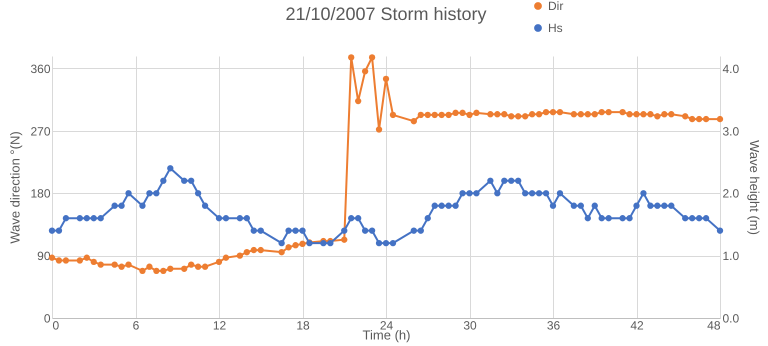 This screenshot has height=346, width=768. What do you see at coordinates (14, 187) in the screenshot?
I see `y-axis-title: Wave direction °(N)` at bounding box center [14, 187].